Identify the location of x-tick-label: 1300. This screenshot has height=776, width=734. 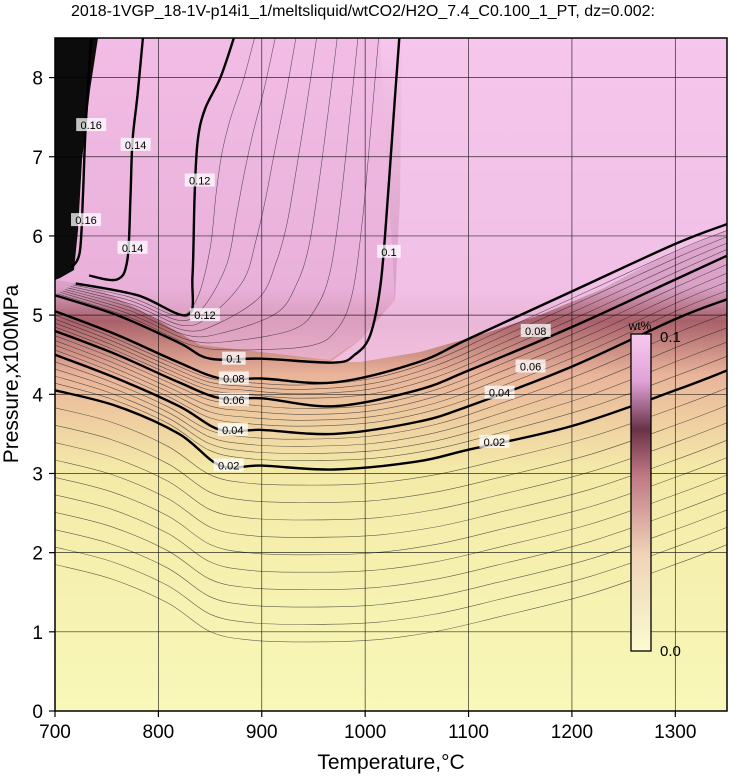
(675, 732).